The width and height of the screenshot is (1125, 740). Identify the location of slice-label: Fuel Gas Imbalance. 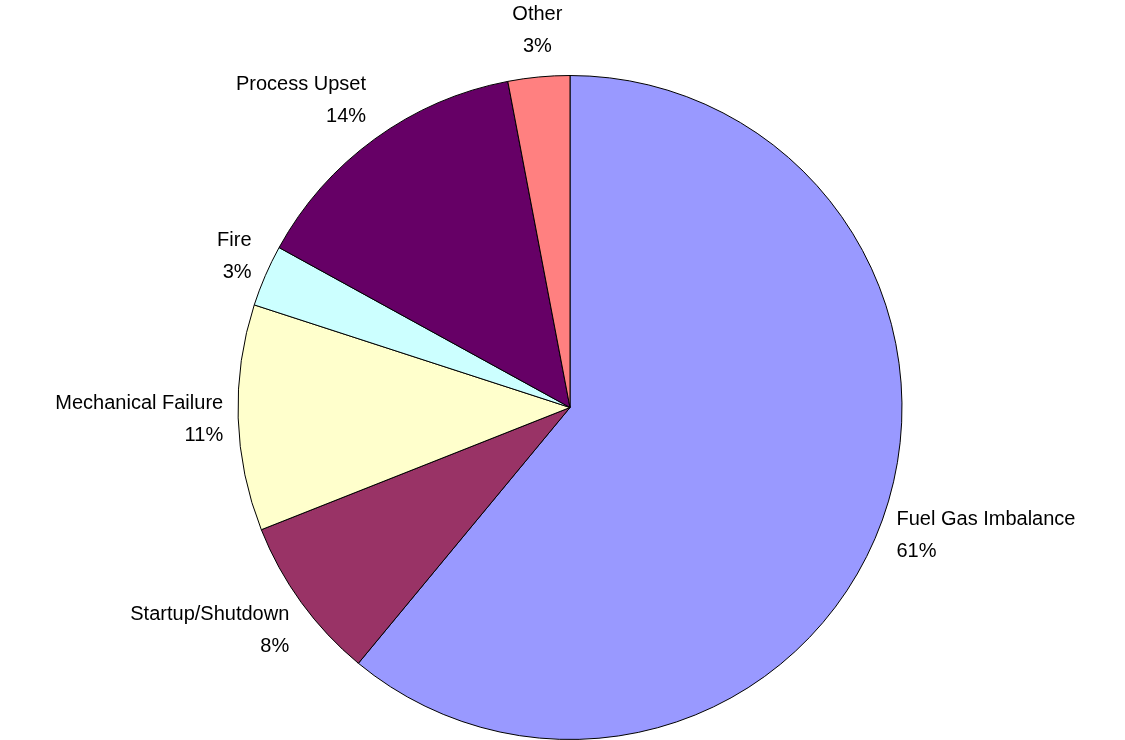
(986, 518).